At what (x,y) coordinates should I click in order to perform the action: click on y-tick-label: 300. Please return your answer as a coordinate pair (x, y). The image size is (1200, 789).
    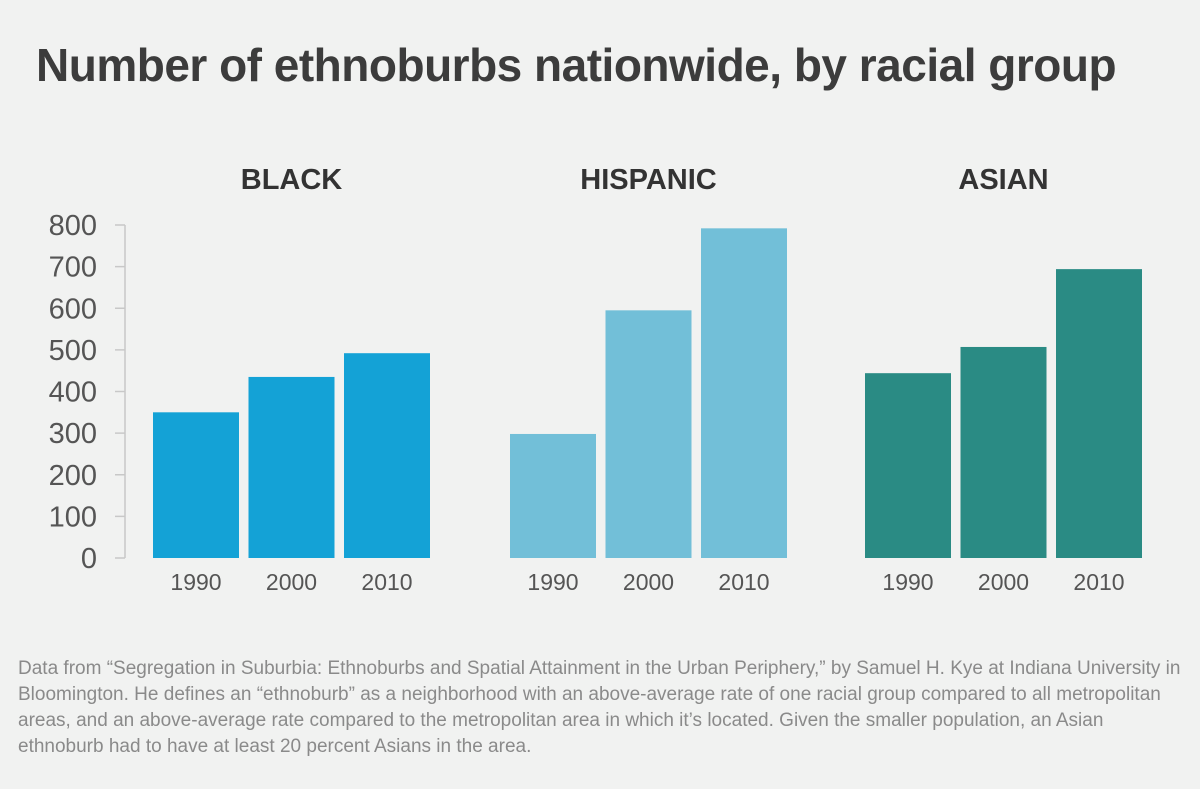
    Looking at the image, I should click on (73, 434).